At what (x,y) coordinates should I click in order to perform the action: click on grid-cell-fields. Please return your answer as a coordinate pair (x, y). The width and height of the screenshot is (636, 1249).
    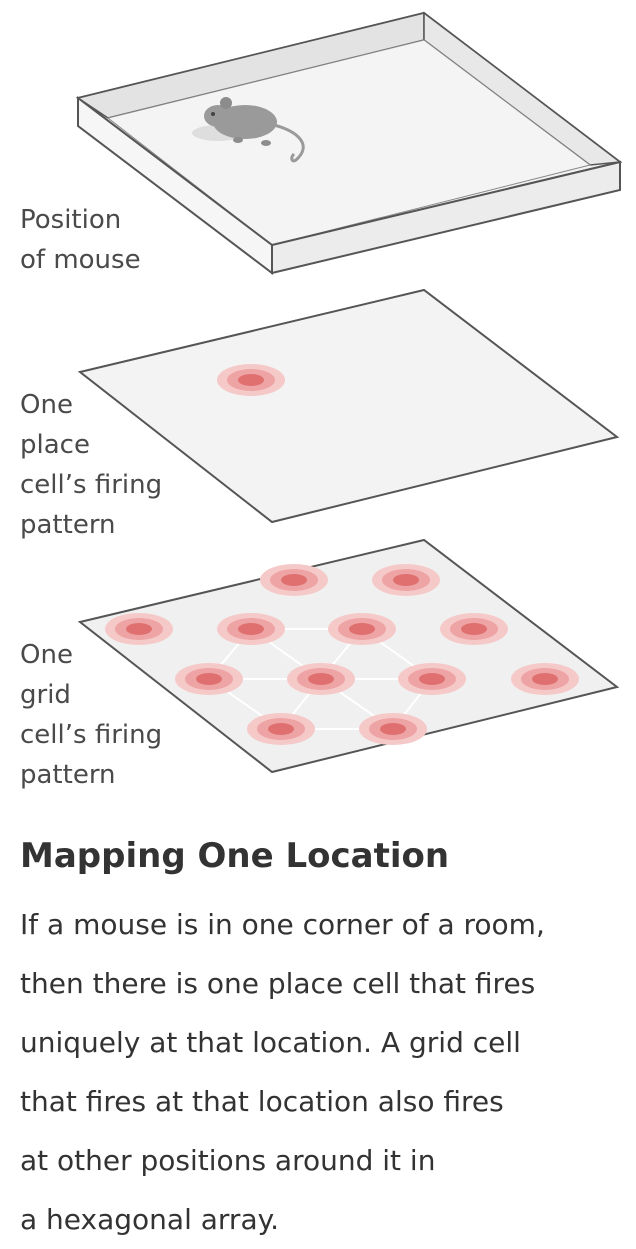
    Looking at the image, I should click on (342, 654).